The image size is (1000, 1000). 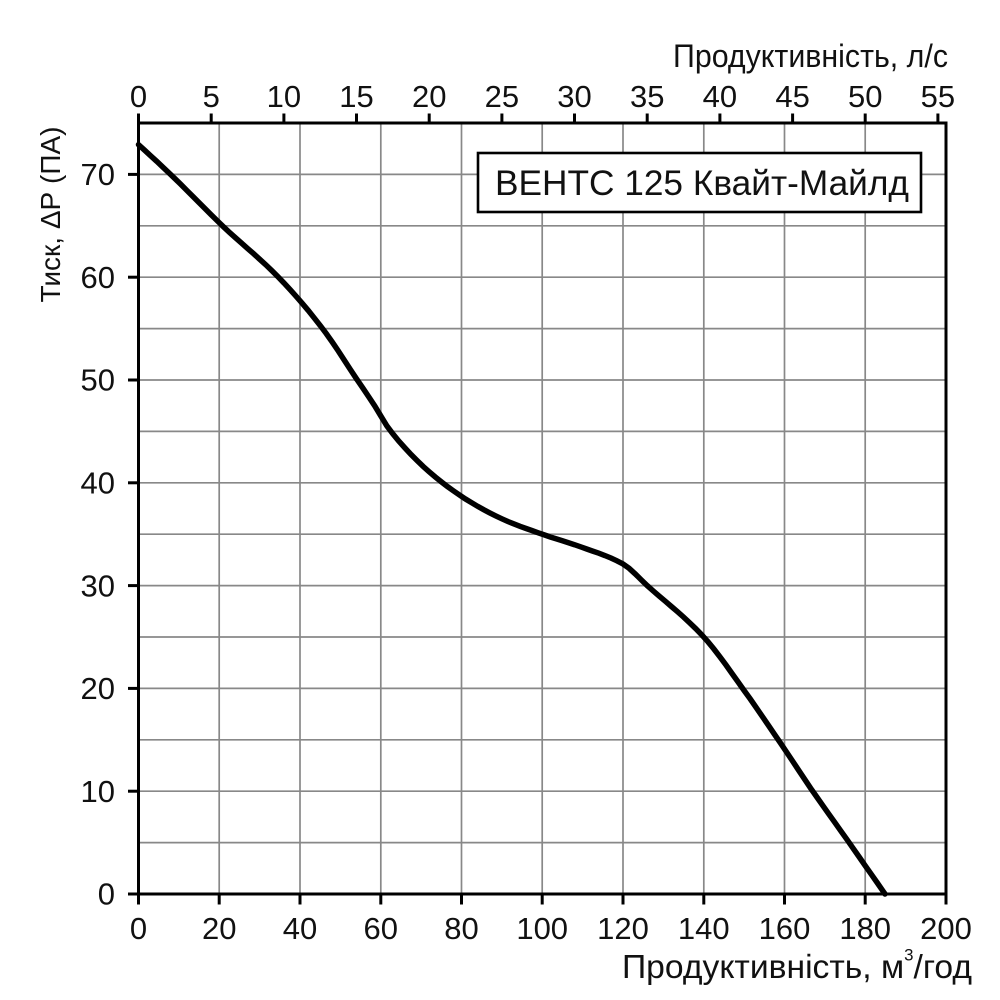 I want to click on svg-text: 5, so click(x=211, y=96).